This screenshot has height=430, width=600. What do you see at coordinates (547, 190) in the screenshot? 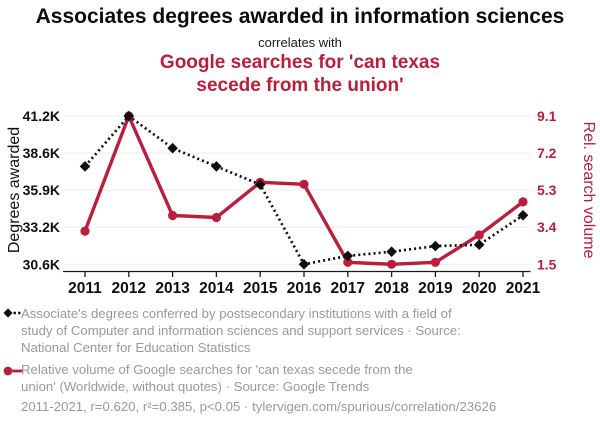
I see `right-axis-tick-label: 5.3` at bounding box center [547, 190].